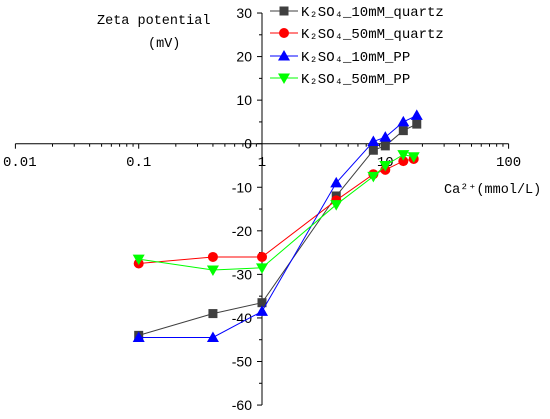 This screenshot has height=419, width=550. Describe the element at coordinates (355, 58) in the screenshot. I see `legend-label: K₂SO₄_10mM_PP` at that location.